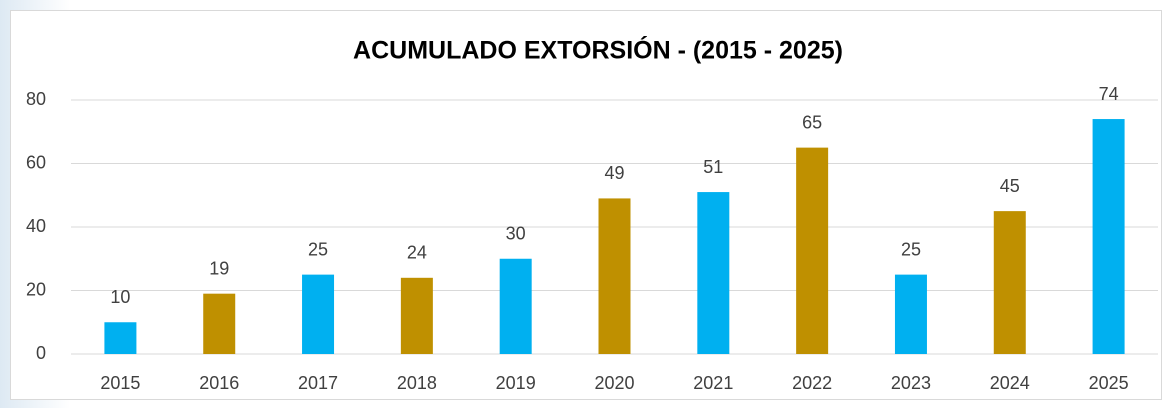 The height and width of the screenshot is (408, 1172). What do you see at coordinates (1109, 94) in the screenshot?
I see `value-label: 74` at bounding box center [1109, 94].